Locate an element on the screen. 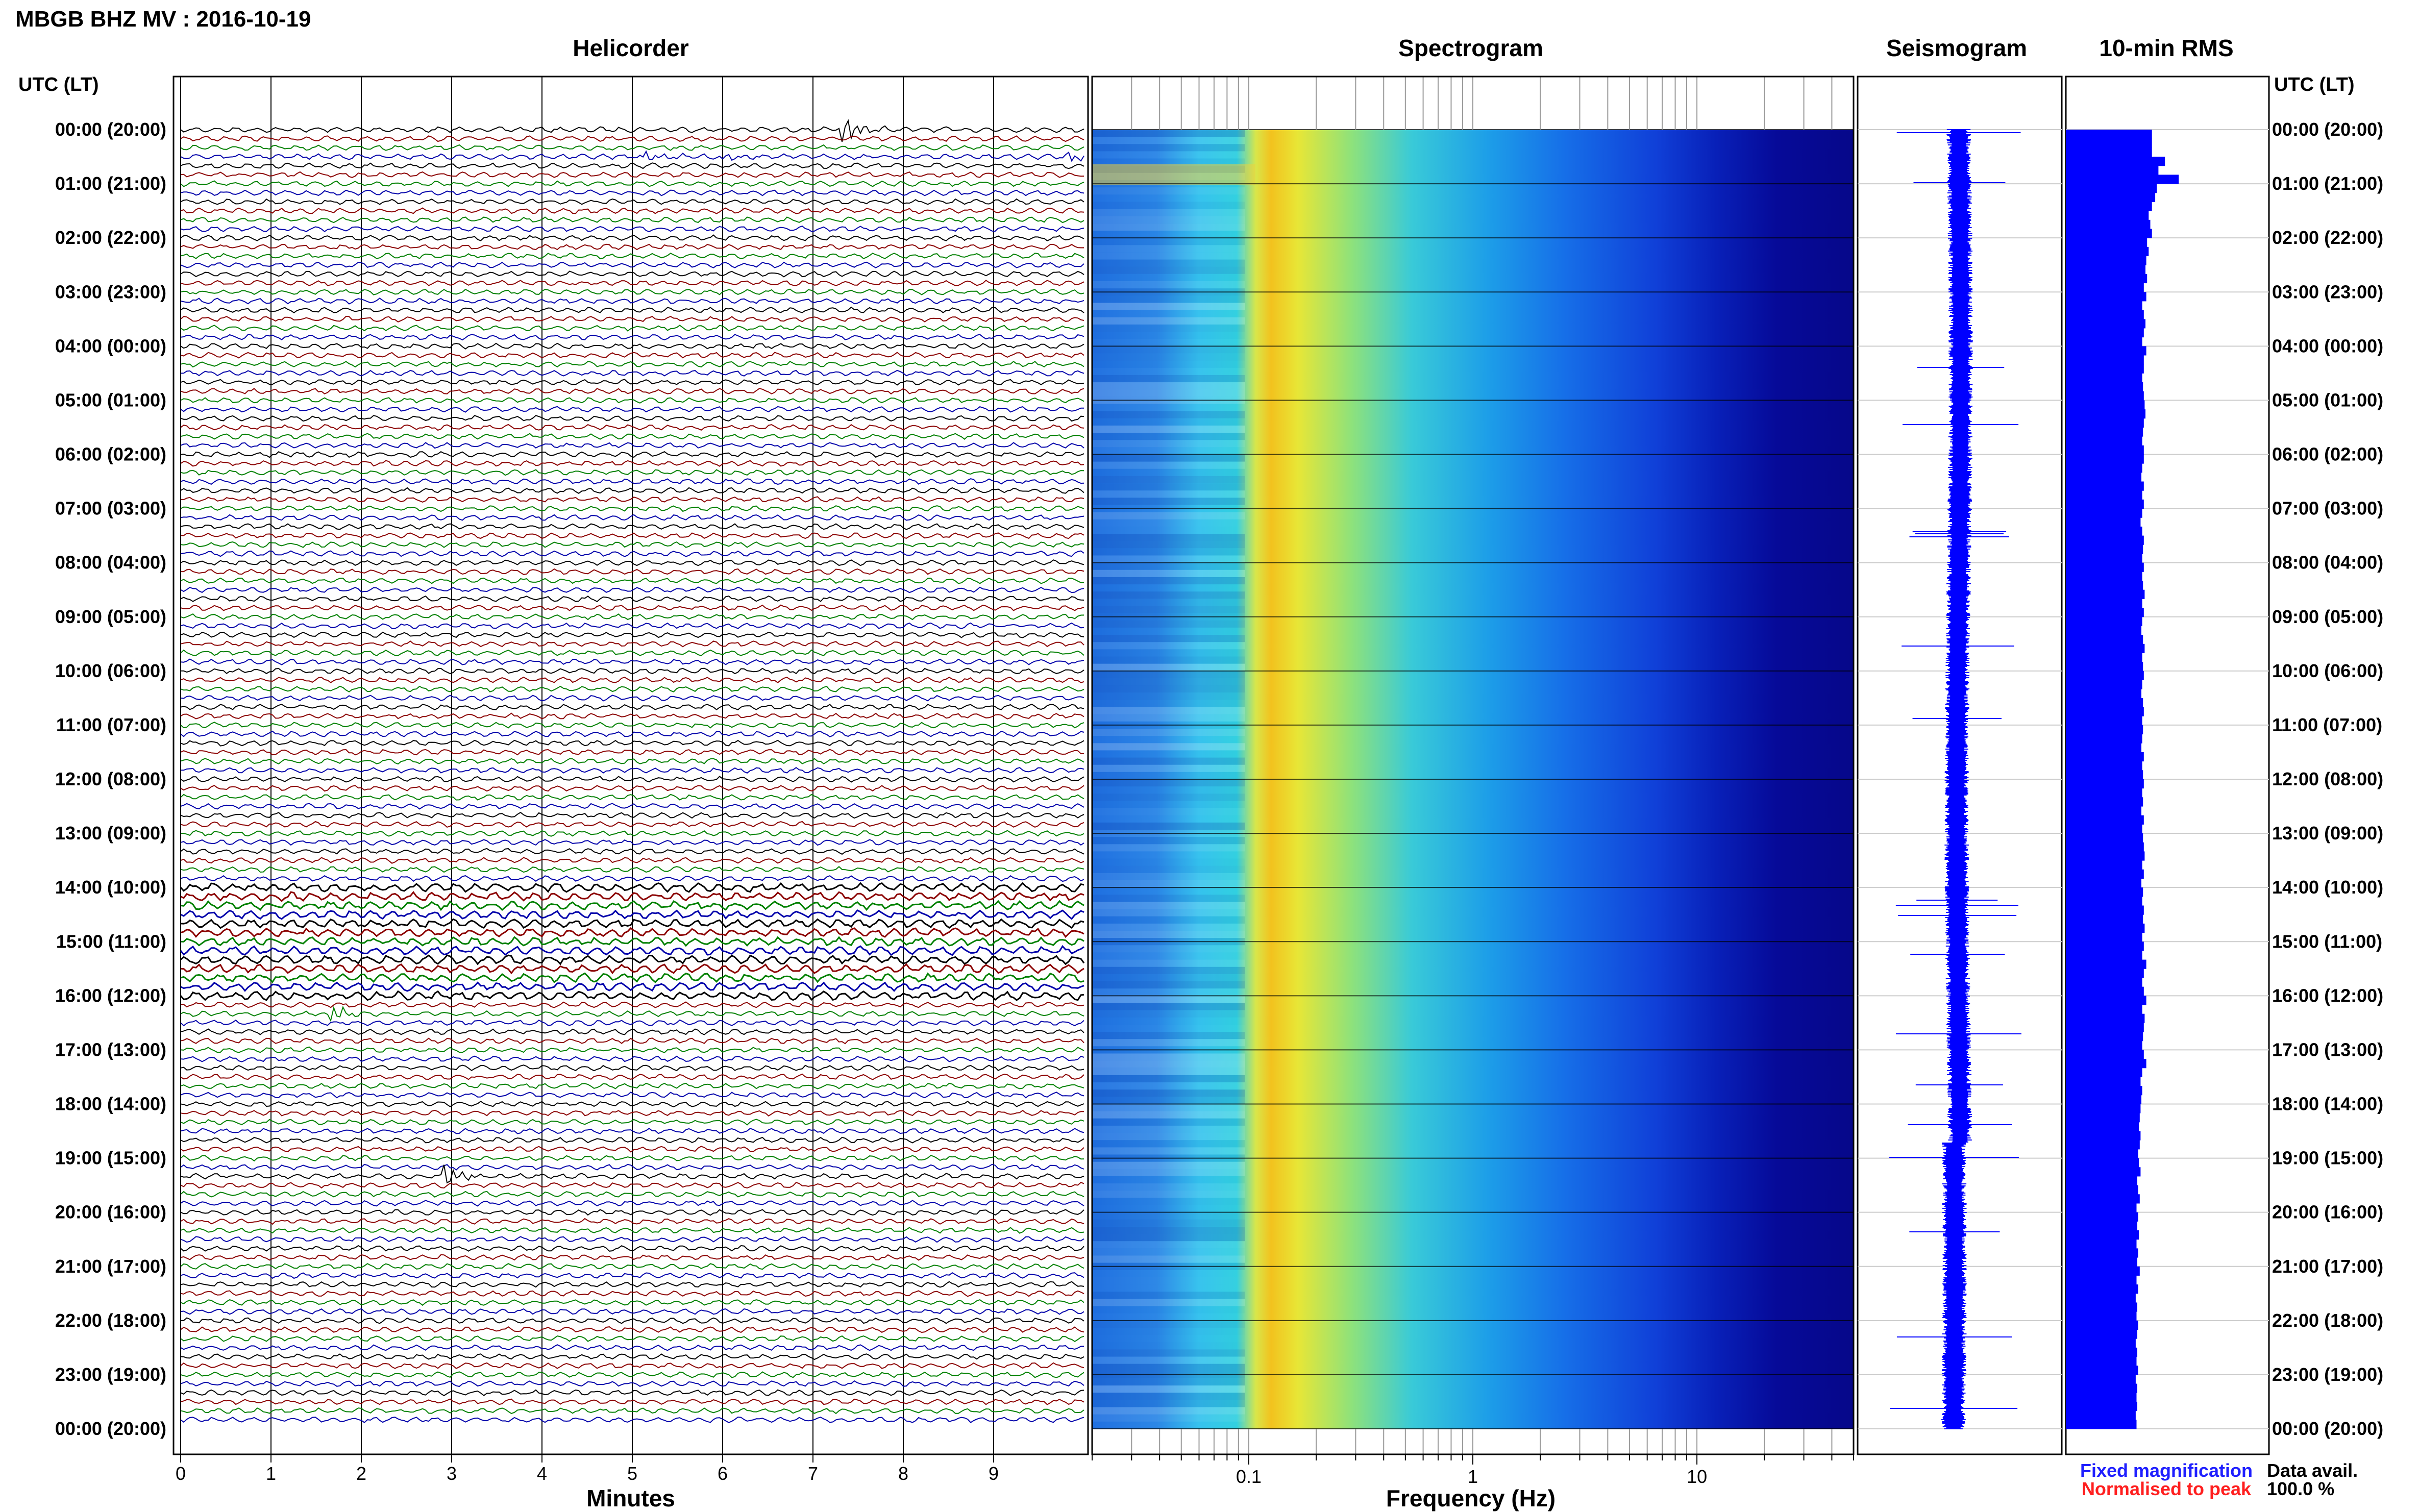 The image size is (2419, 1512). rms-title: 10-min RMS is located at coordinates (2166, 48).